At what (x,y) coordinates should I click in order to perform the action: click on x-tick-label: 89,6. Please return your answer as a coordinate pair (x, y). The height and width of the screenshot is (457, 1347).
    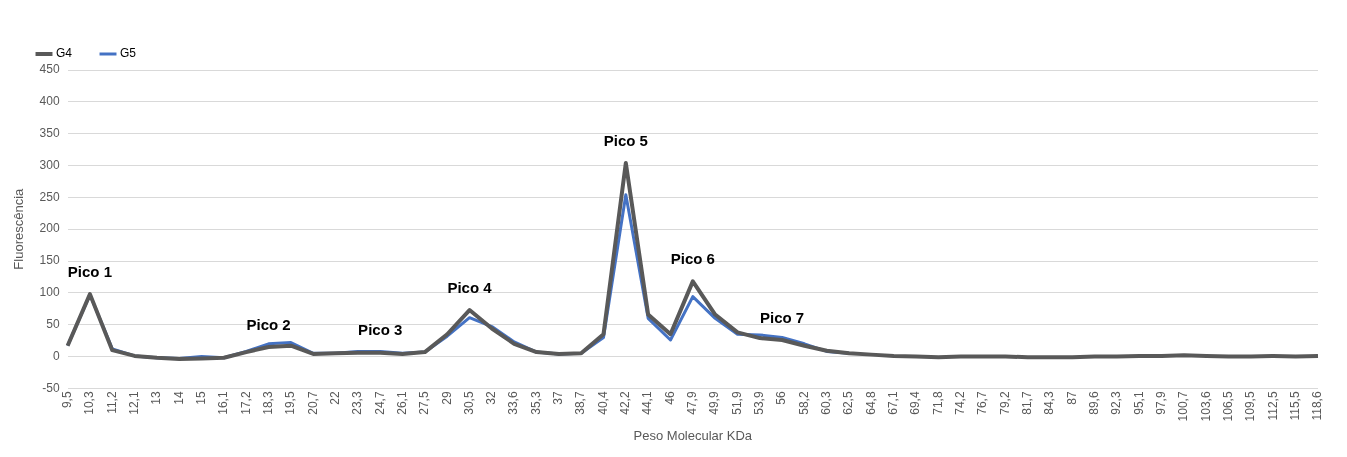
    Looking at the image, I should click on (1094, 403).